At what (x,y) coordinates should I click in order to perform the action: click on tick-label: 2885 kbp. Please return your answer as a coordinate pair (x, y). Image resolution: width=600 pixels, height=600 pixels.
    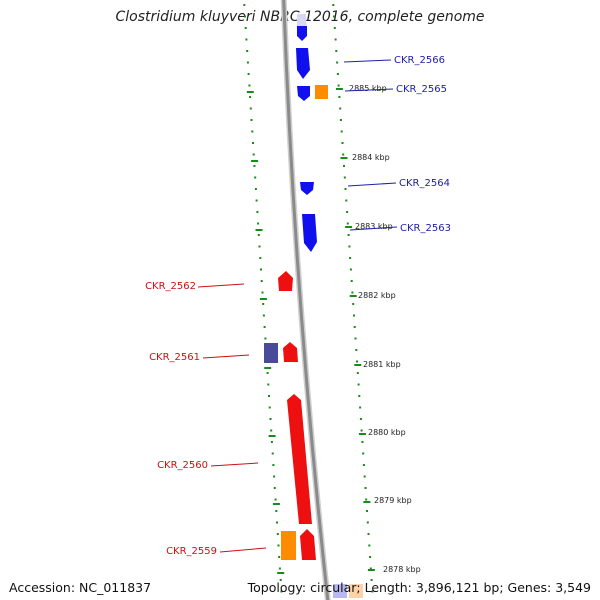
    Looking at the image, I should click on (368, 88).